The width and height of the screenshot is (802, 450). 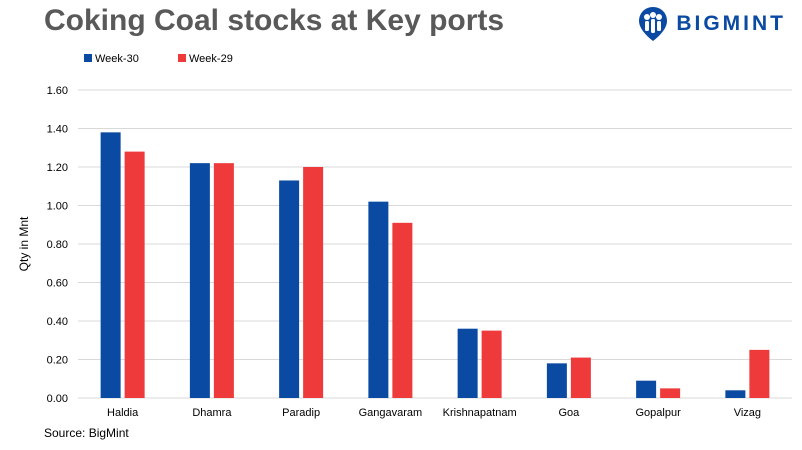 What do you see at coordinates (212, 413) in the screenshot?
I see `x-tick-label: Dhamra` at bounding box center [212, 413].